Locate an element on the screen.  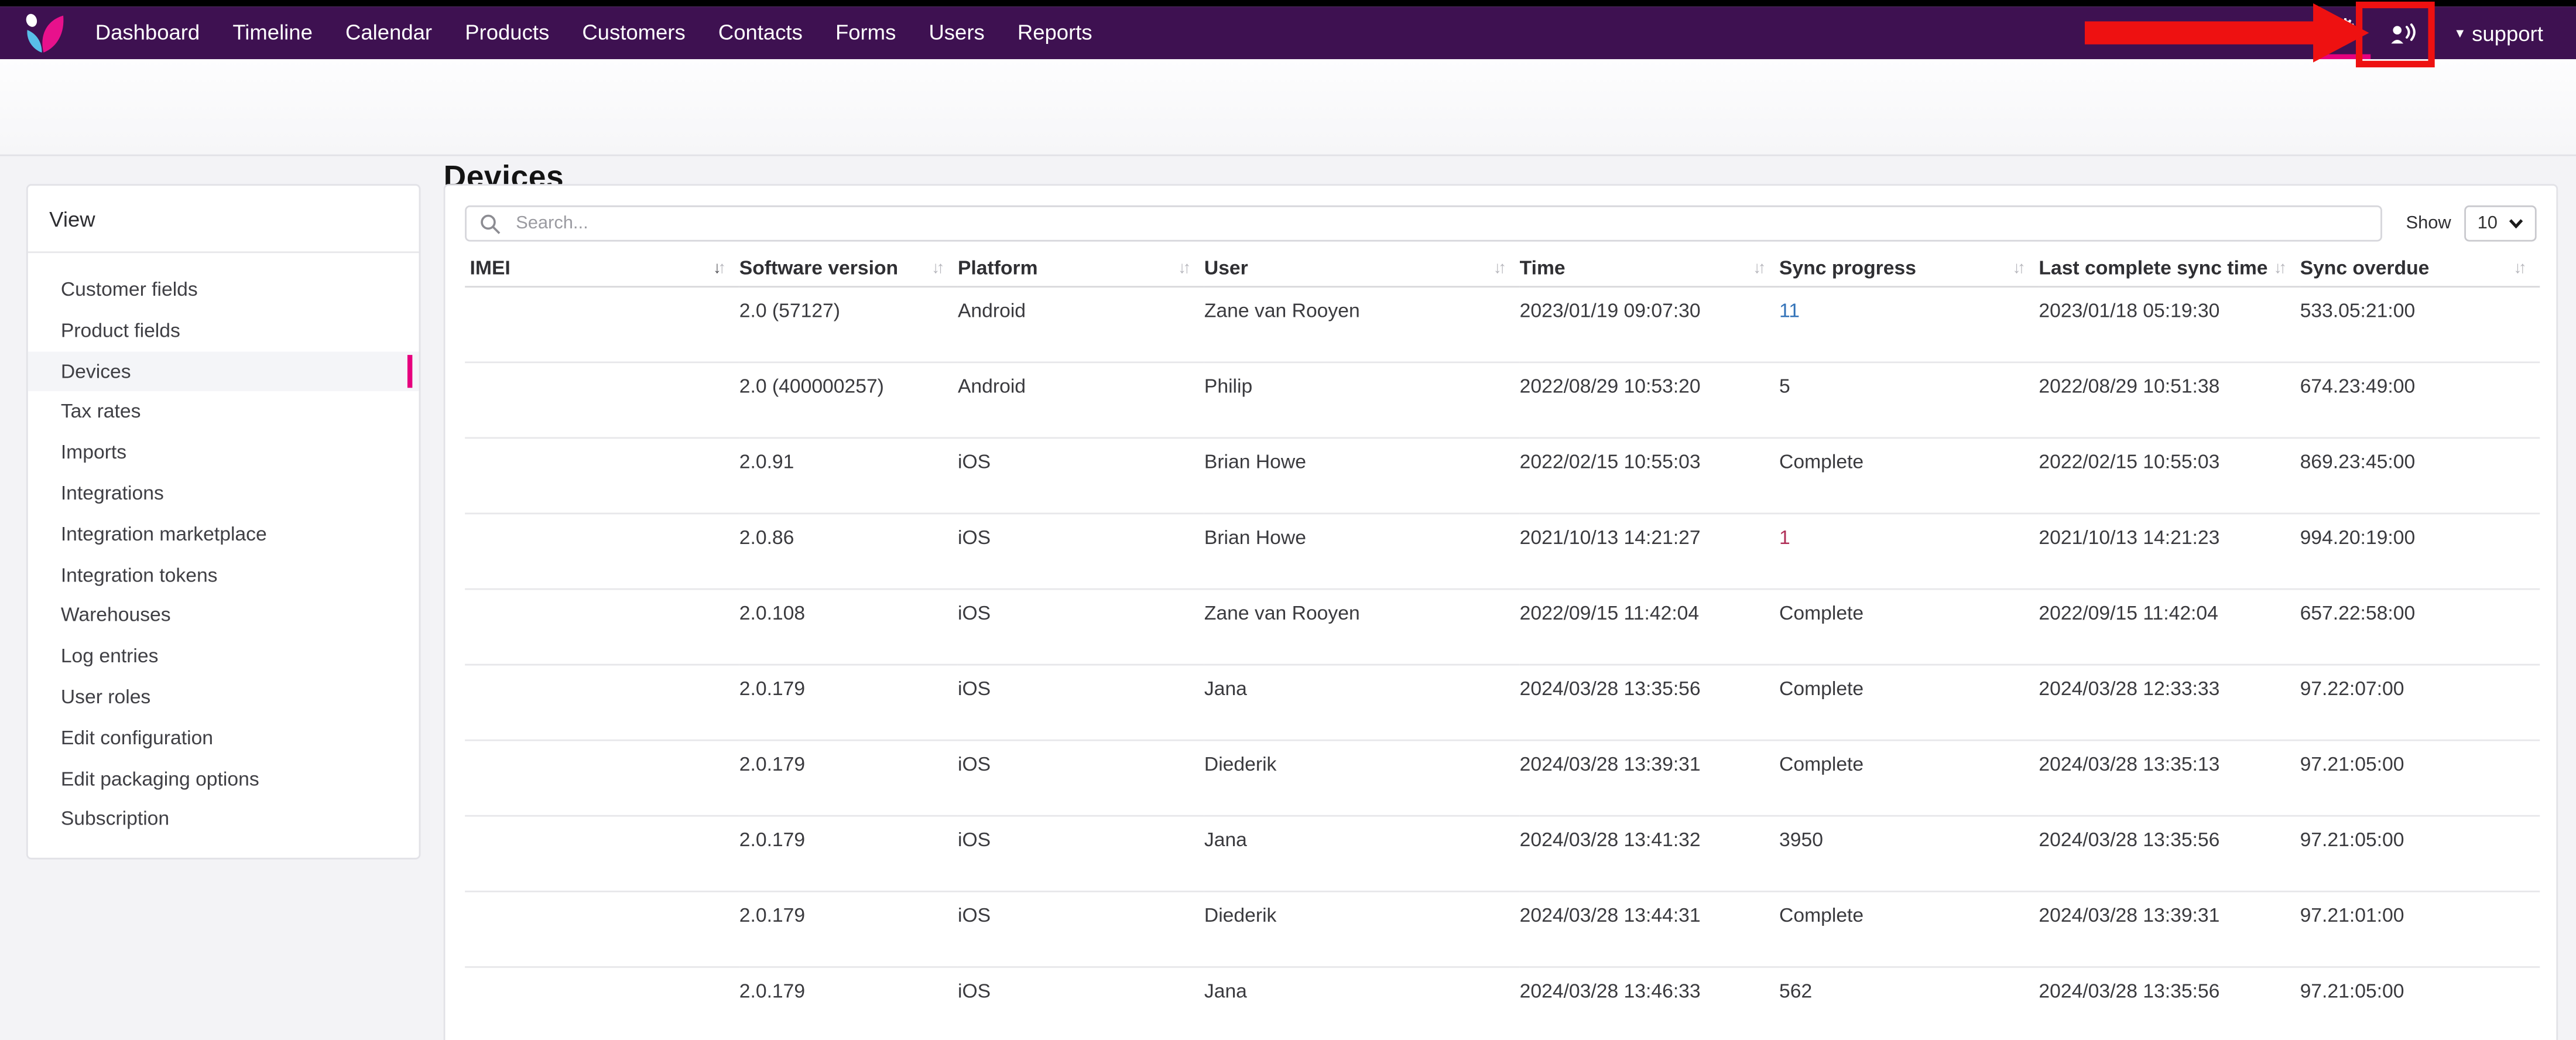
sidebar-item-user-roles: User roles is located at coordinates (105, 697).